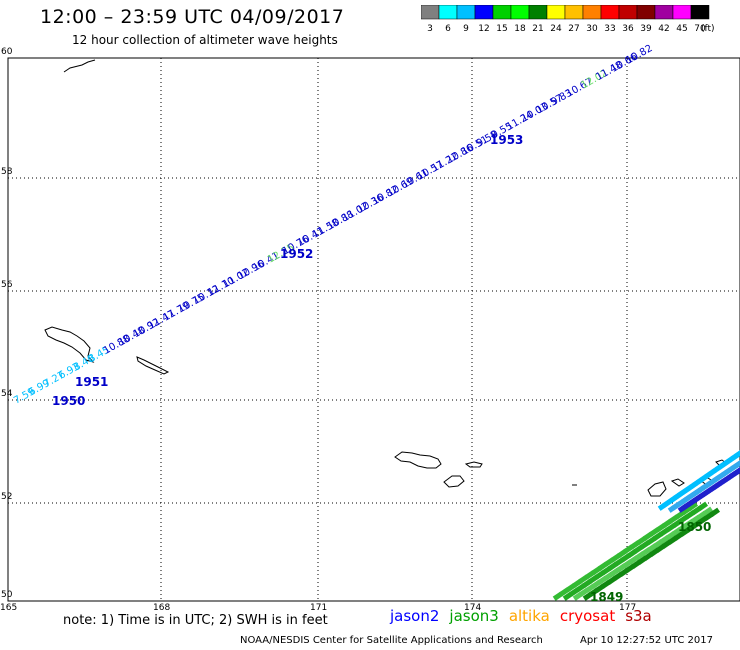 The height and width of the screenshot is (650, 740). I want to click on legend-label: 45, so click(681, 29).